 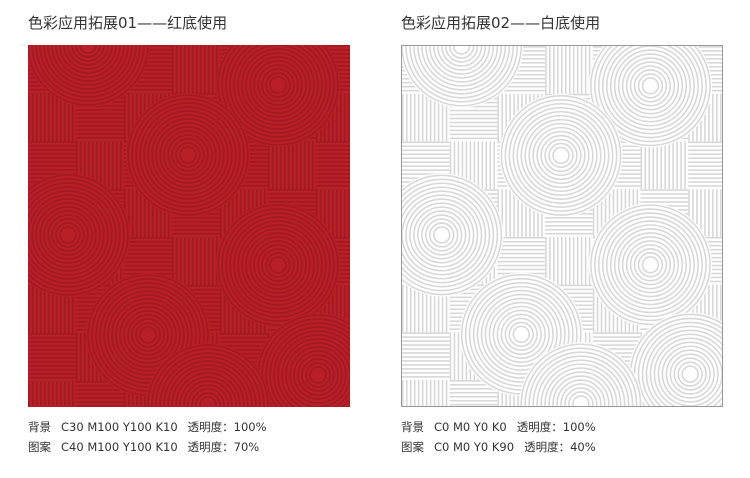 What do you see at coordinates (147, 427) in the screenshot?
I see `spec-red-bg: 背景 C30 M100 Y100 K10 透明度：100%` at bounding box center [147, 427].